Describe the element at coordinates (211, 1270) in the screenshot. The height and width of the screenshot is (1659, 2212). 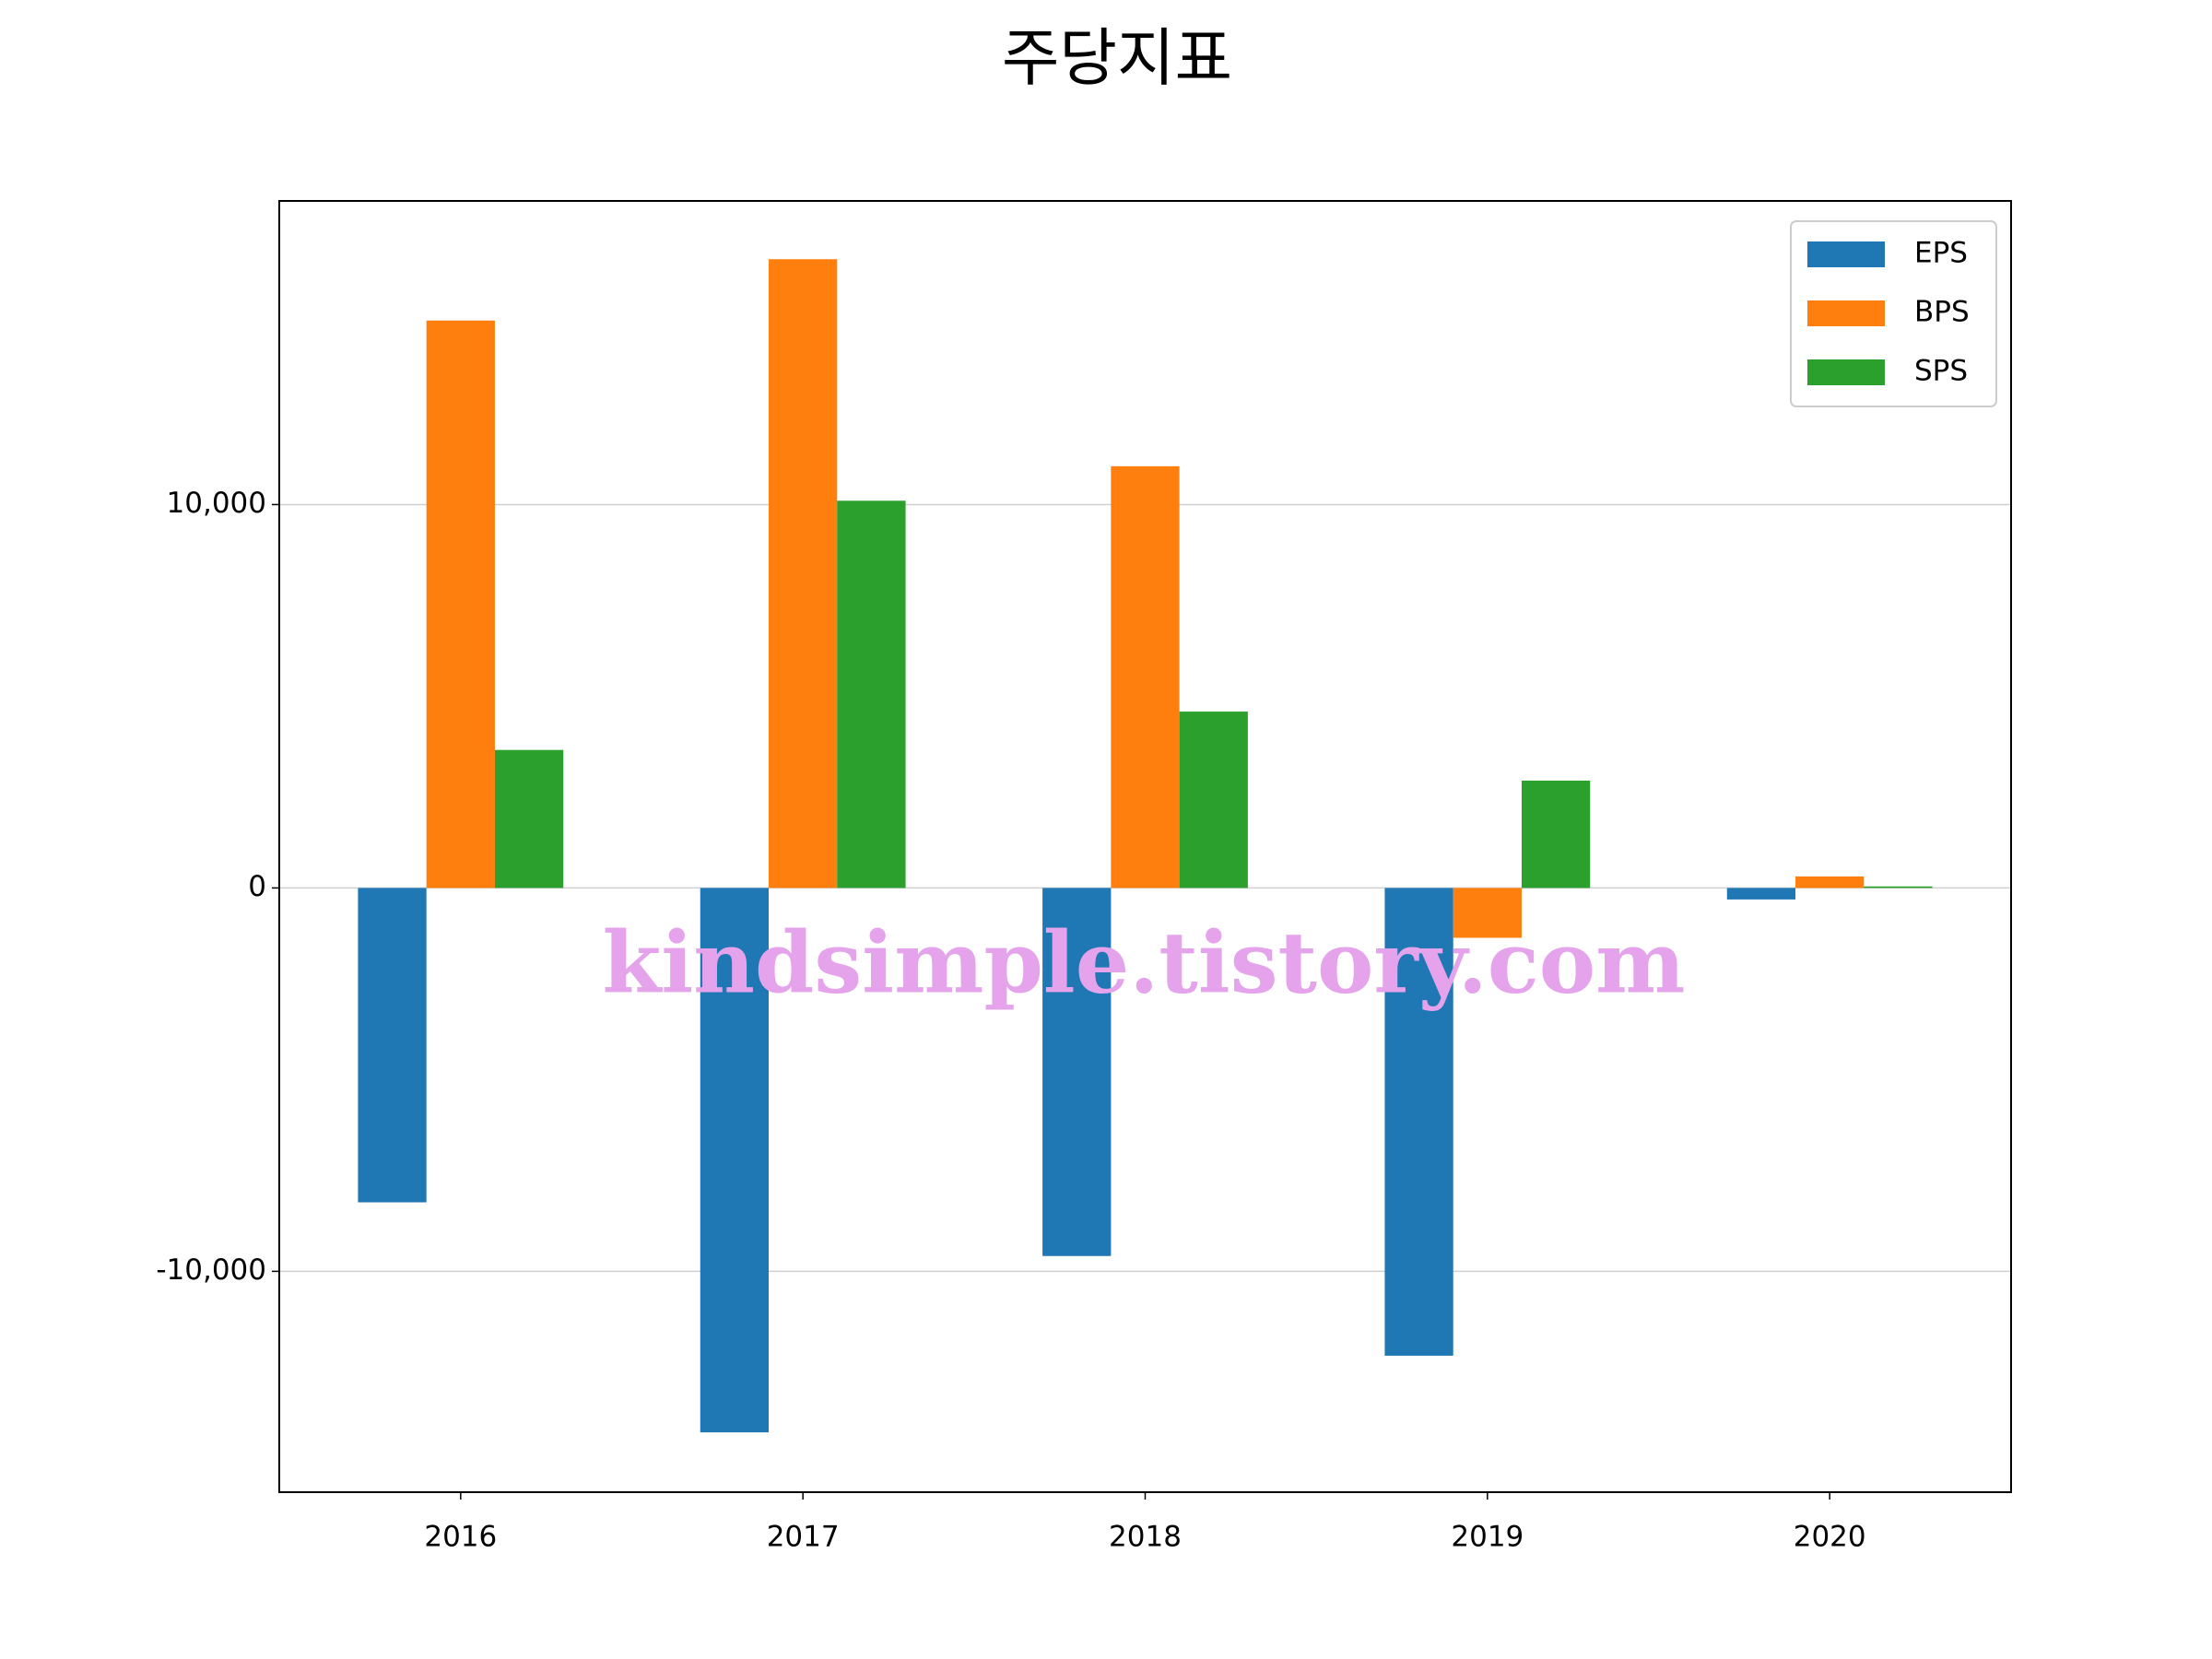
I see `y-tick-label: -10,000` at that location.